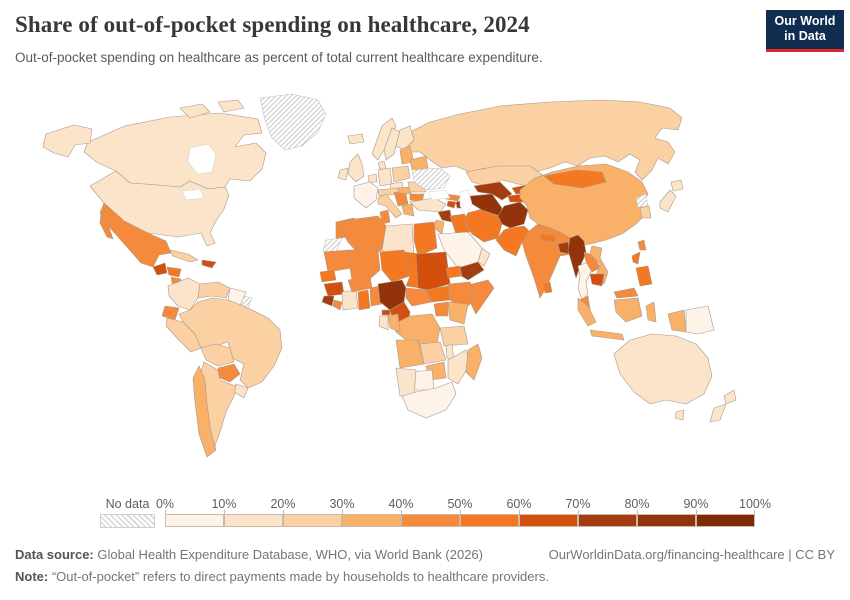 This screenshot has height=600, width=850. What do you see at coordinates (548, 238) in the screenshot?
I see `country-nepal: Nepal` at bounding box center [548, 238].